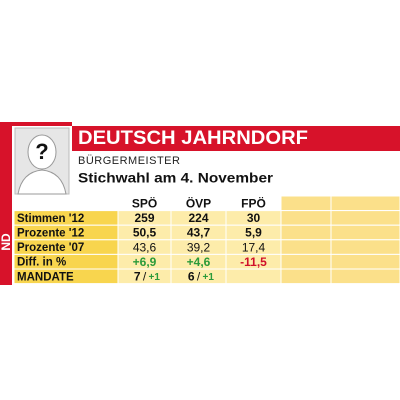 The width and height of the screenshot is (400, 400). I want to click on cell-value: 17,4, so click(254, 247).